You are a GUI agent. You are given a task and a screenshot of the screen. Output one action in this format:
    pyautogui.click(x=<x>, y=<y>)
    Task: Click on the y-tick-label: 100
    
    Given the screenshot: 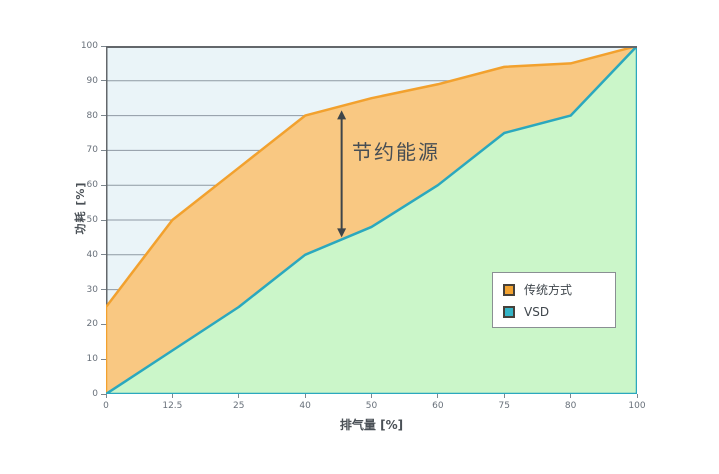 What is the action you would take?
    pyautogui.click(x=89, y=46)
    